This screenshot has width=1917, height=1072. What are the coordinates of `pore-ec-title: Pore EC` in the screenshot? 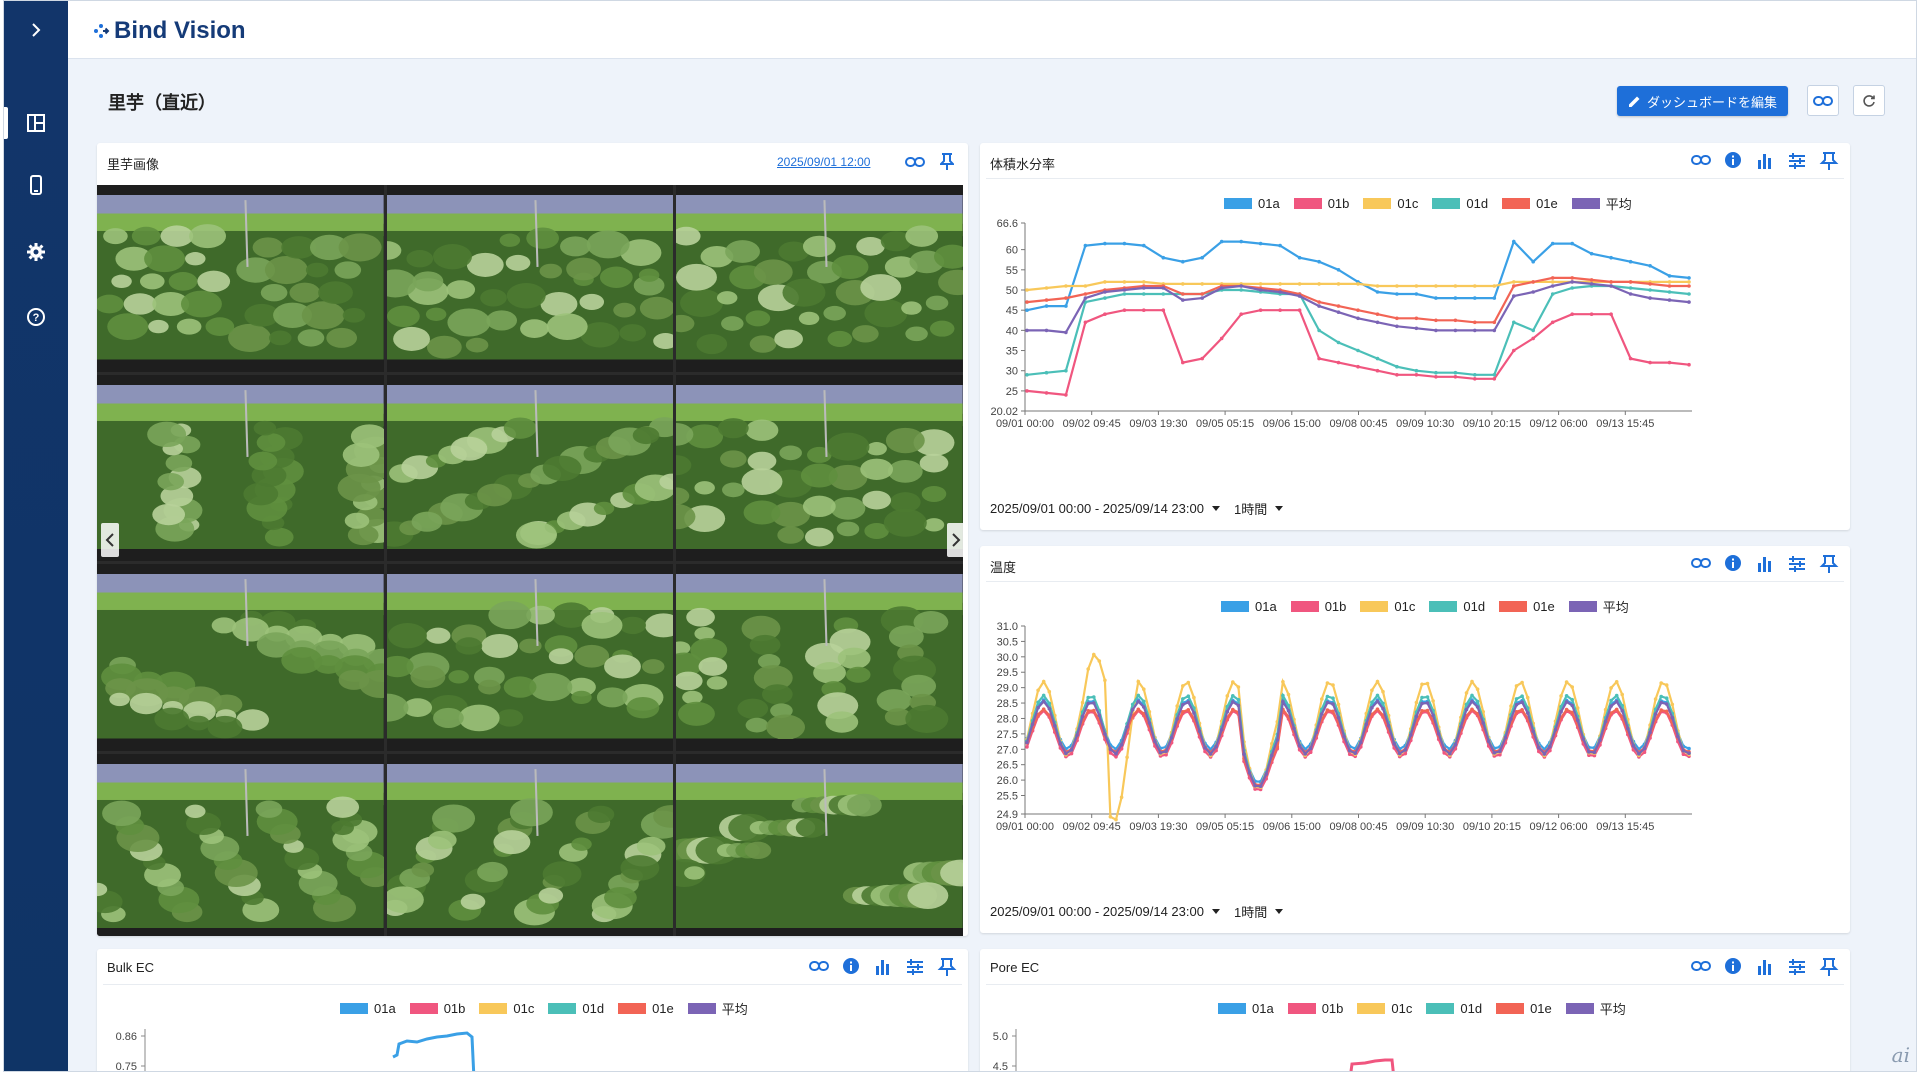 It's located at (1015, 967).